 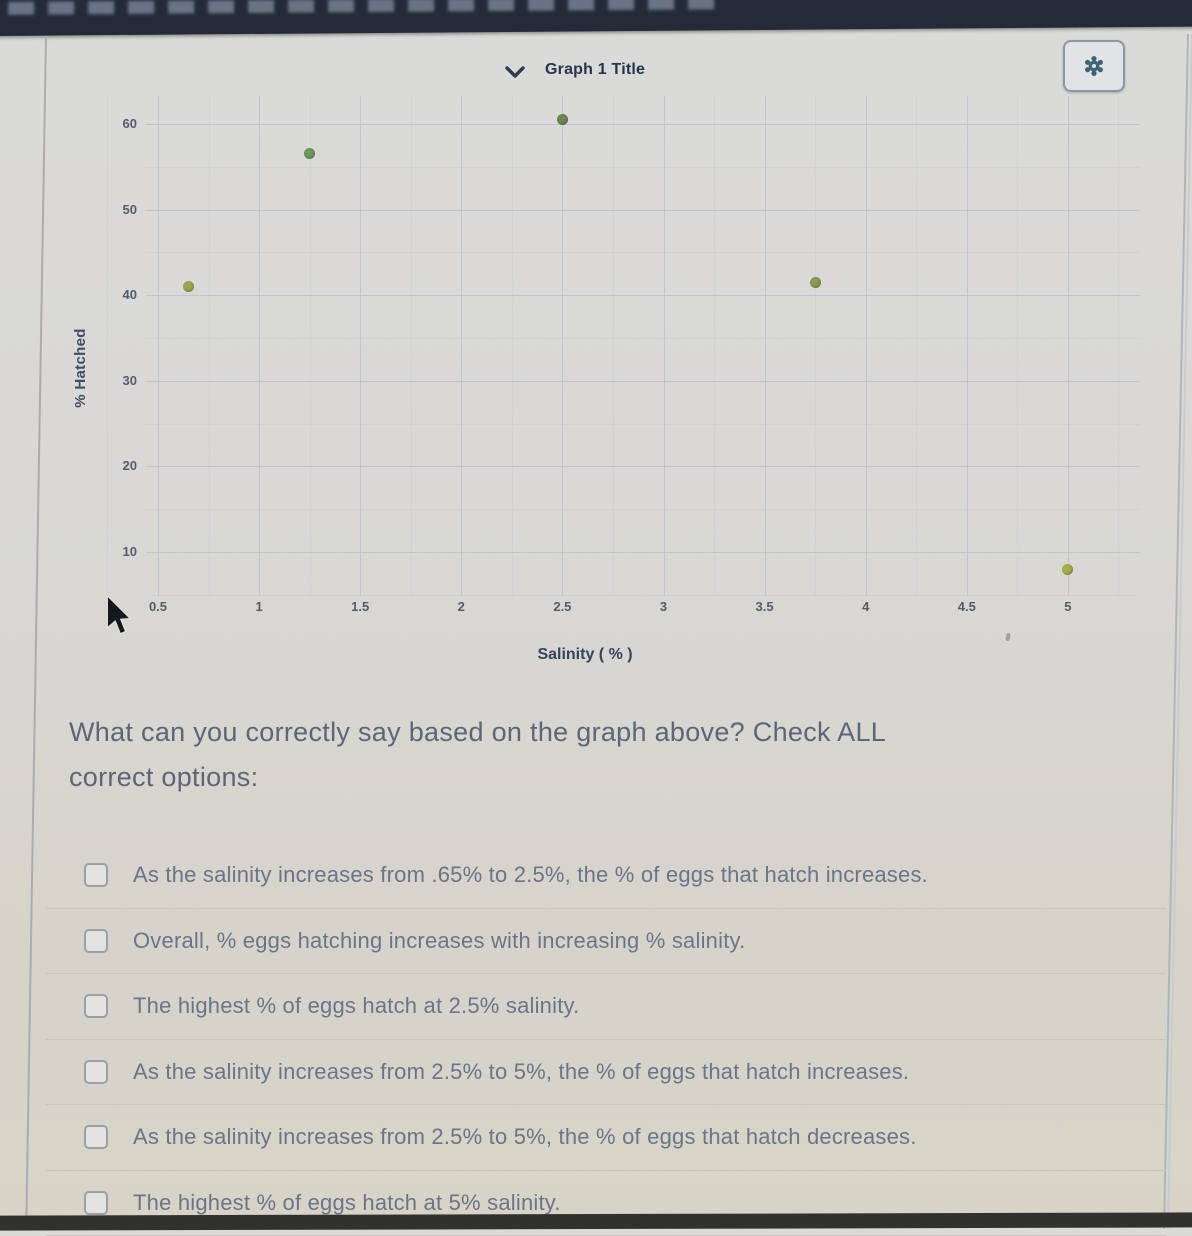 I want to click on y-tick-label: 10, so click(x=117, y=551).